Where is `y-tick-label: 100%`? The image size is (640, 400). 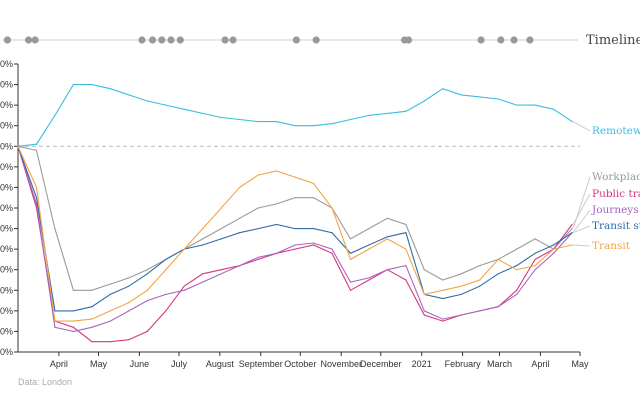
y-tick-label: 100% is located at coordinates (6, 146).